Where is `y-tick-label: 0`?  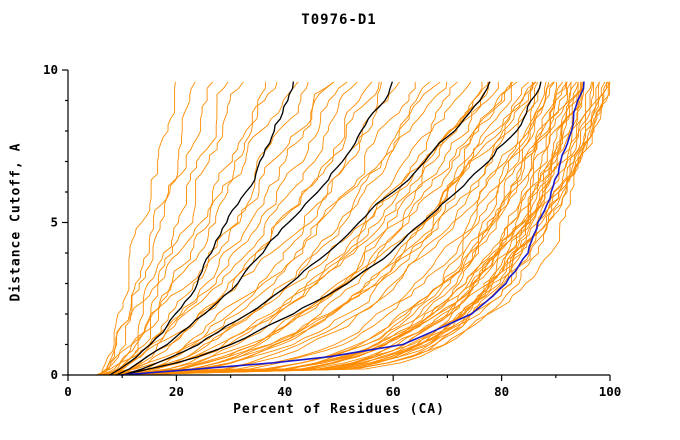 y-tick-label: 0 is located at coordinates (54, 374).